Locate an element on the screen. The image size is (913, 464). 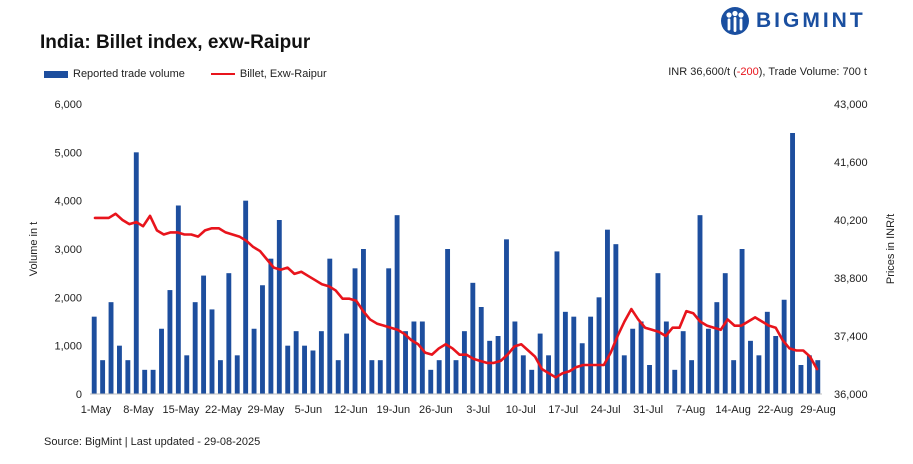
x-tick-label: 15-May is located at coordinates (181, 410).